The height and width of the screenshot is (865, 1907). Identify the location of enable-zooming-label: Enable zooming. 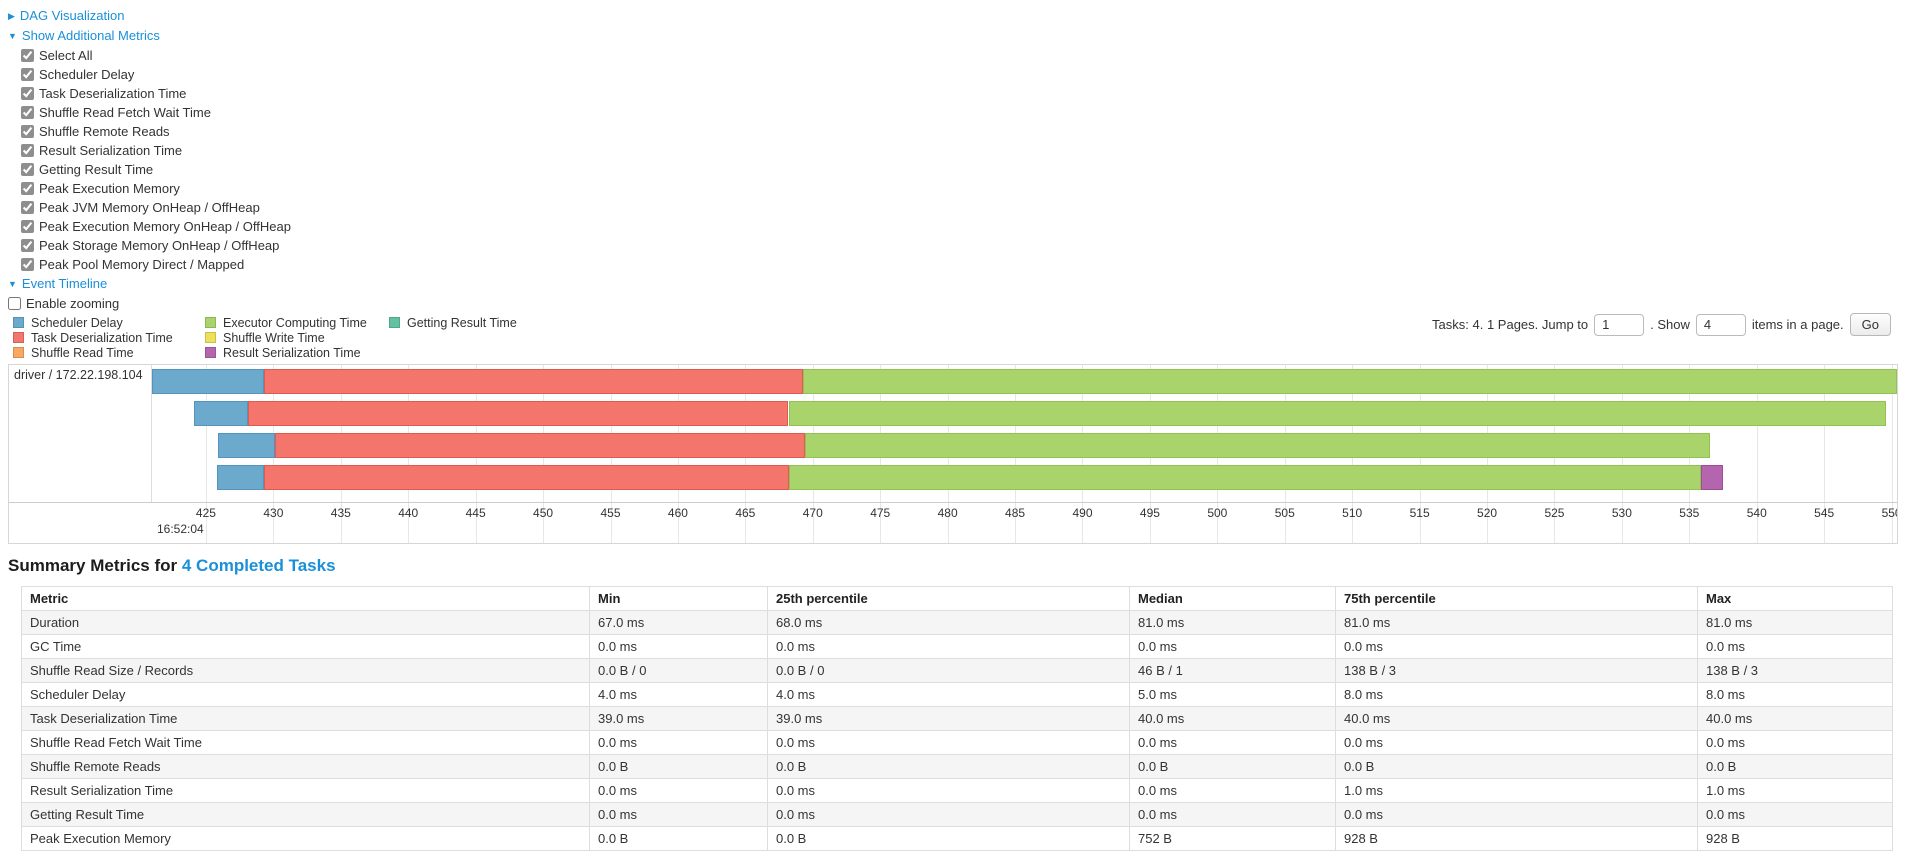
(73, 303).